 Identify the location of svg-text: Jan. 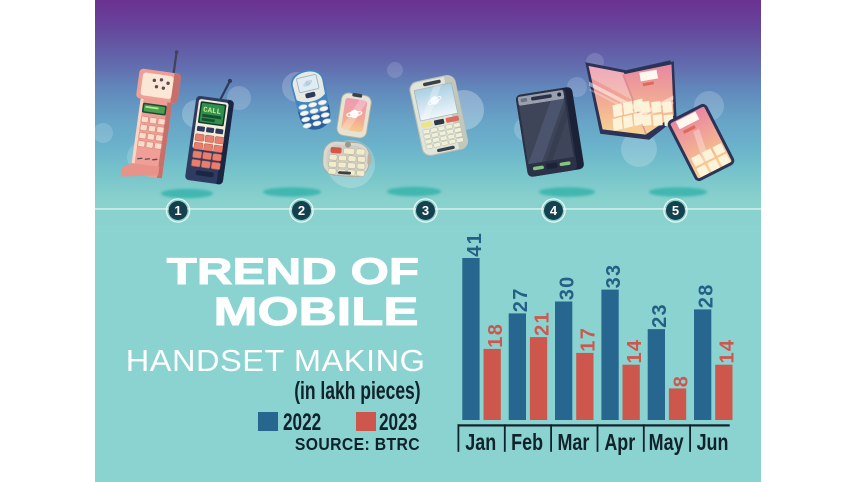
(480, 443).